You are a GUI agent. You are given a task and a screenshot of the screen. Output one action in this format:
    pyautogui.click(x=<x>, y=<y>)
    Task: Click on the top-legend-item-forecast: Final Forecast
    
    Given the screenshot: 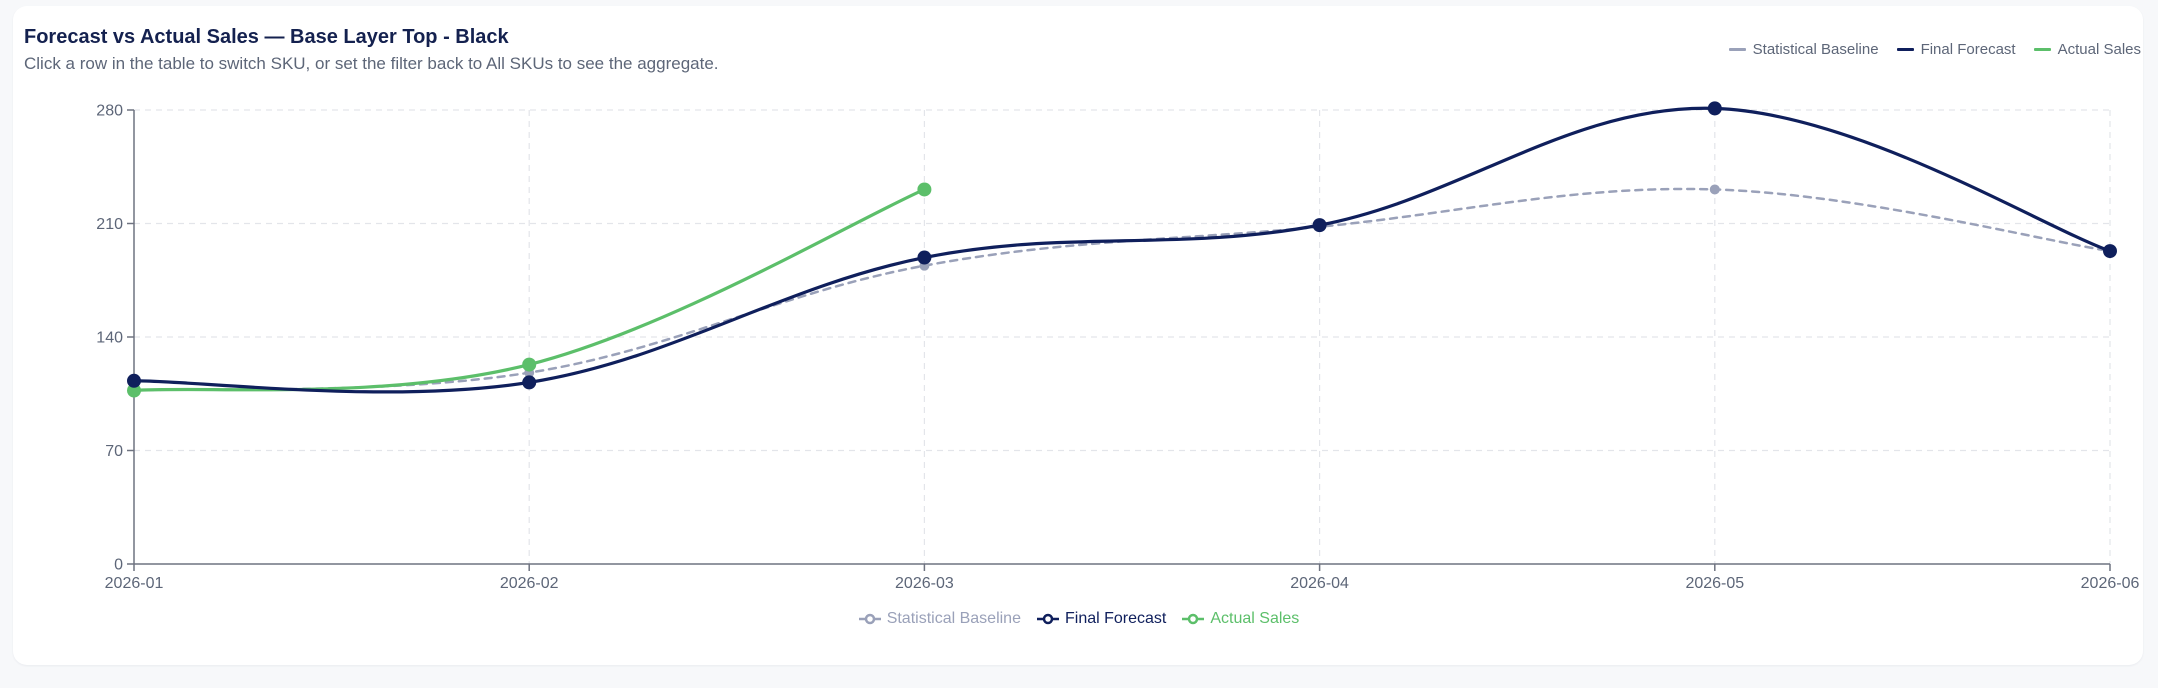 What is the action you would take?
    pyautogui.click(x=1956, y=49)
    